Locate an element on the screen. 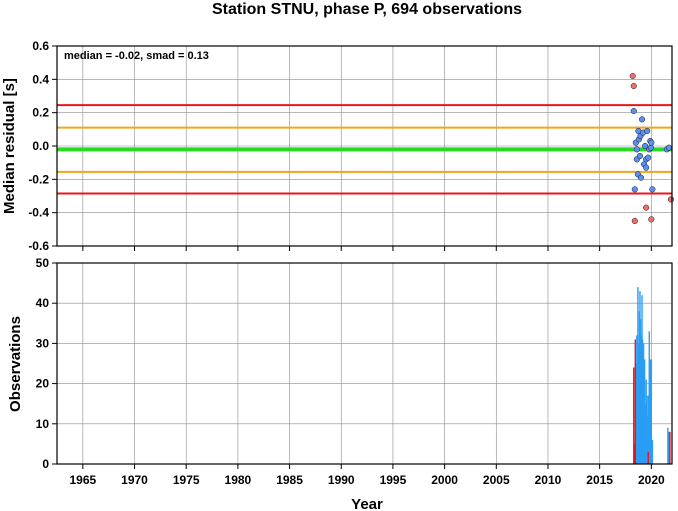  y-tick-label: -0.6 is located at coordinates (38, 246).